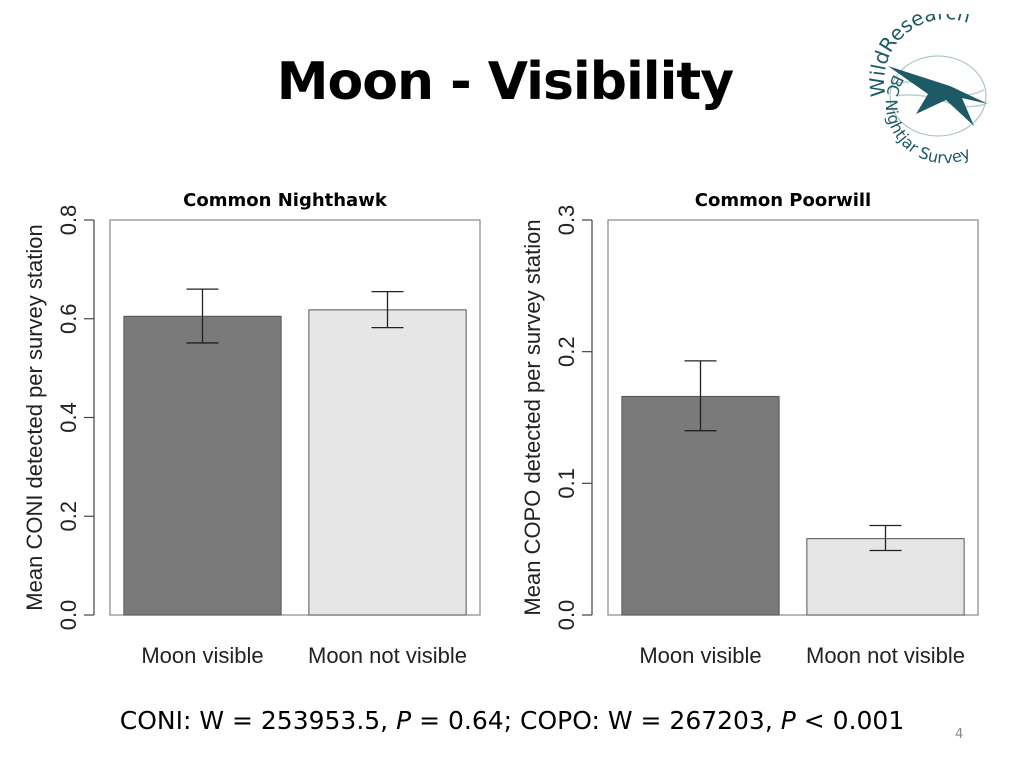 Image resolution: width=1024 pixels, height=767 pixels. What do you see at coordinates (68, 417) in the screenshot?
I see `y-tick-label: 0.4` at bounding box center [68, 417].